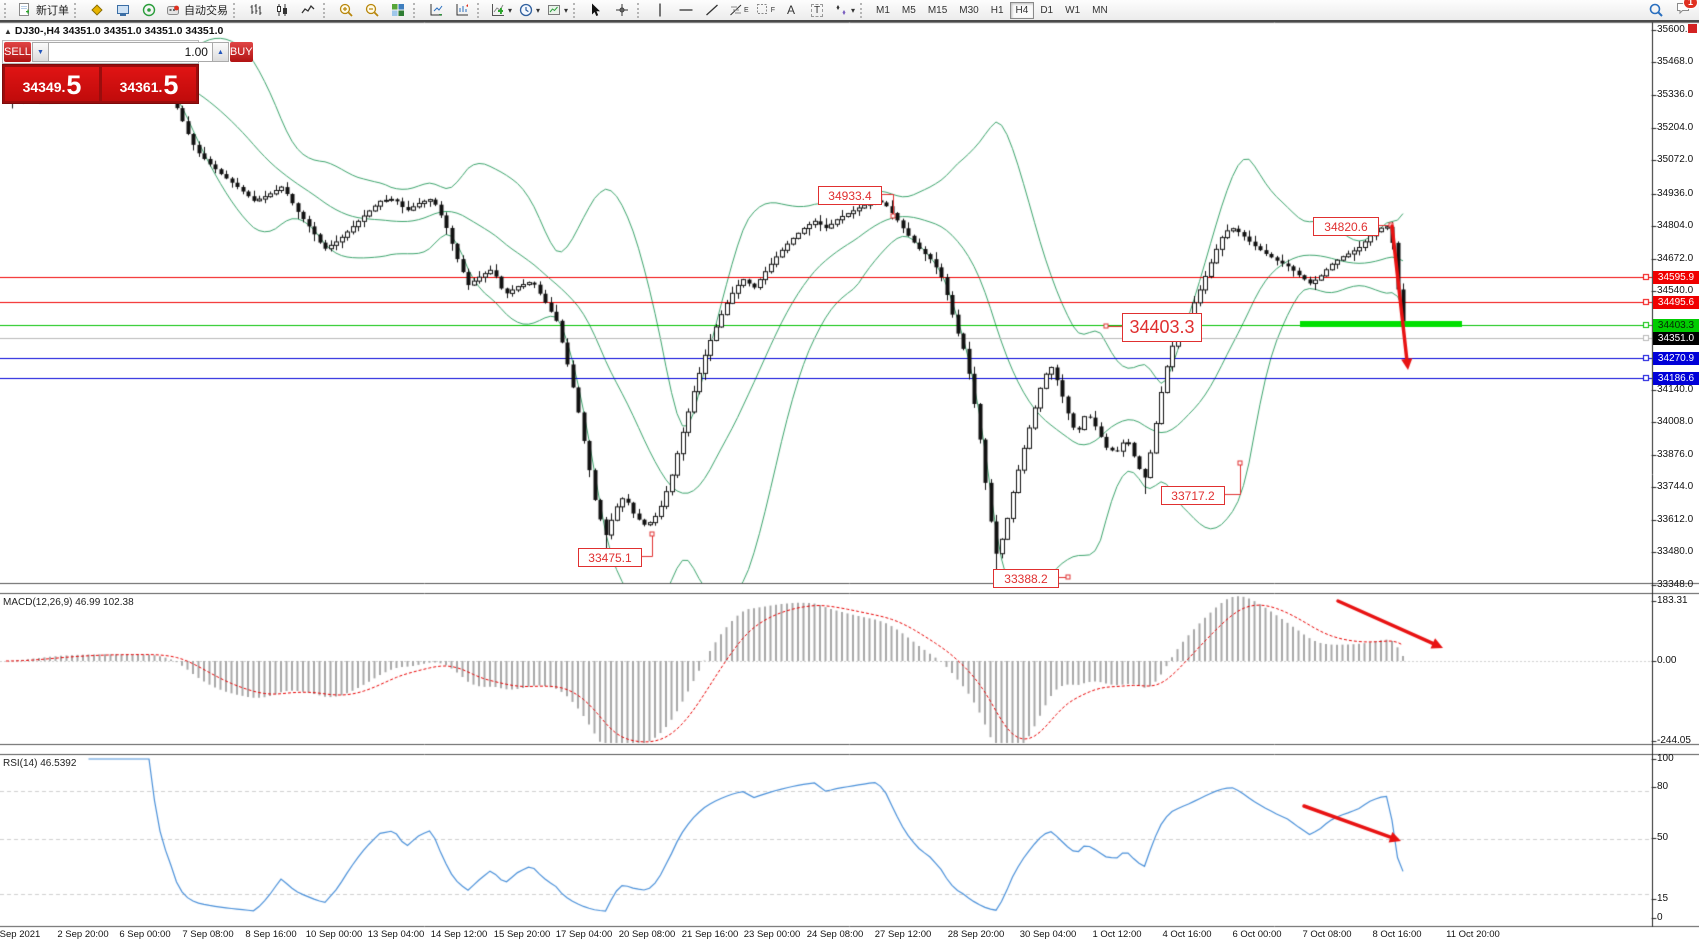  Describe the element at coordinates (850, 195) in the screenshot. I see `price-annotation: 34933.4` at that location.